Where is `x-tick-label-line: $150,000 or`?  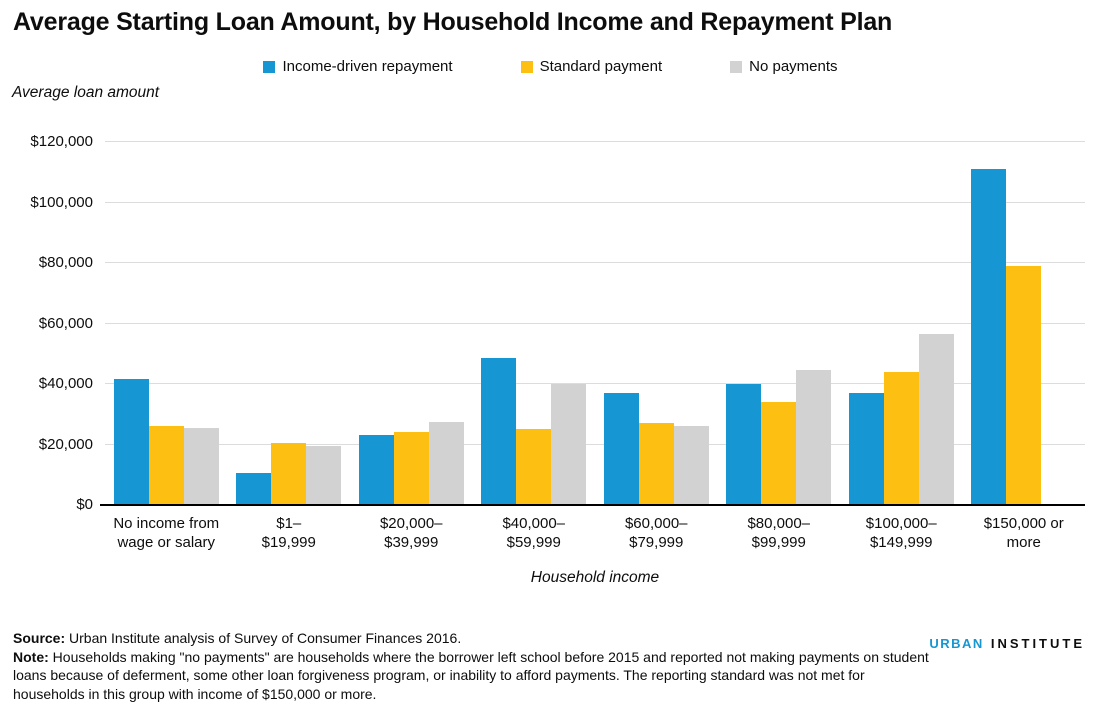 x-tick-label-line: $150,000 or is located at coordinates (1023, 523).